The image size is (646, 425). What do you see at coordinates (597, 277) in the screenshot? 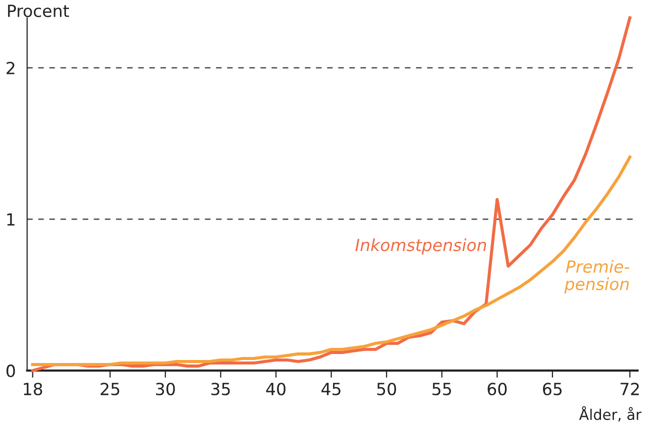
I see `series-label: Premie- pension` at bounding box center [597, 277].